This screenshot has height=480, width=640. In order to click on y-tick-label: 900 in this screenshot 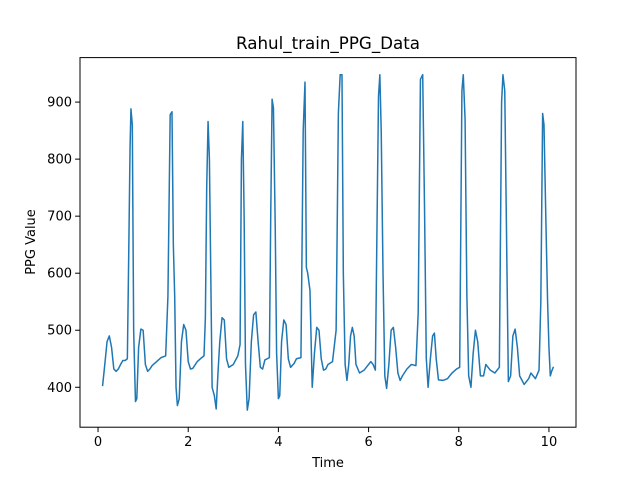, I will do `click(59, 103)`.